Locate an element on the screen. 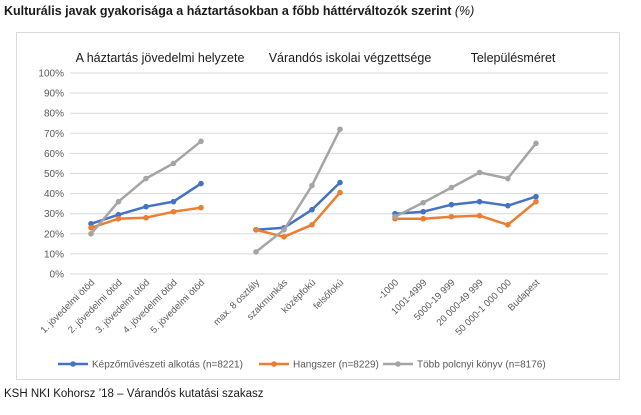  chart-title-unit: (%) is located at coordinates (464, 11).